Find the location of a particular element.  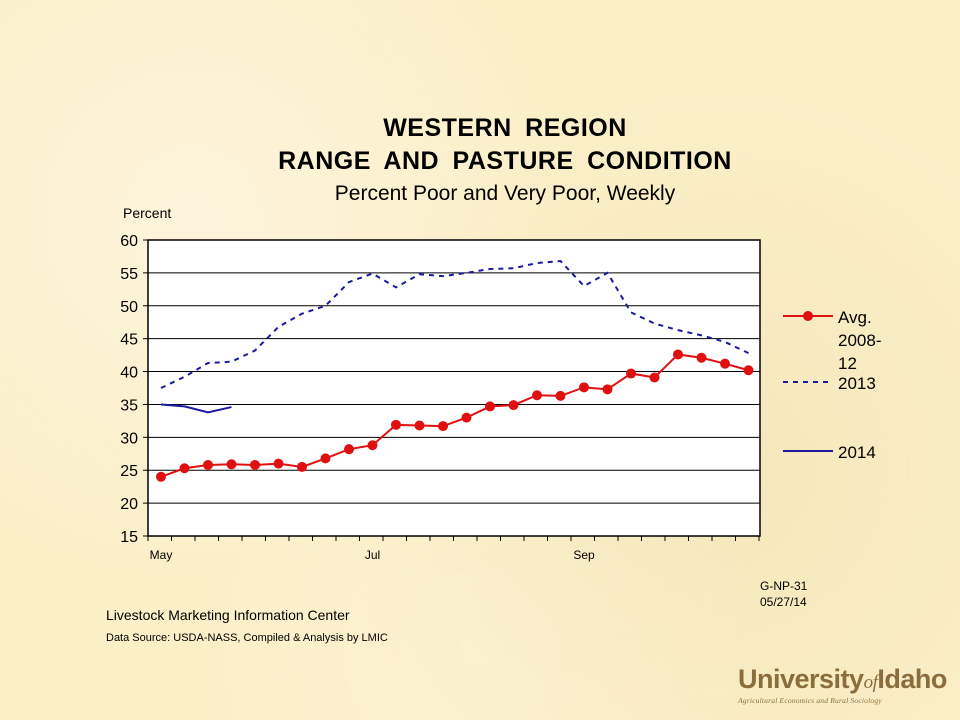

source-organization: Livestock Marketing Information Center is located at coordinates (228, 615).